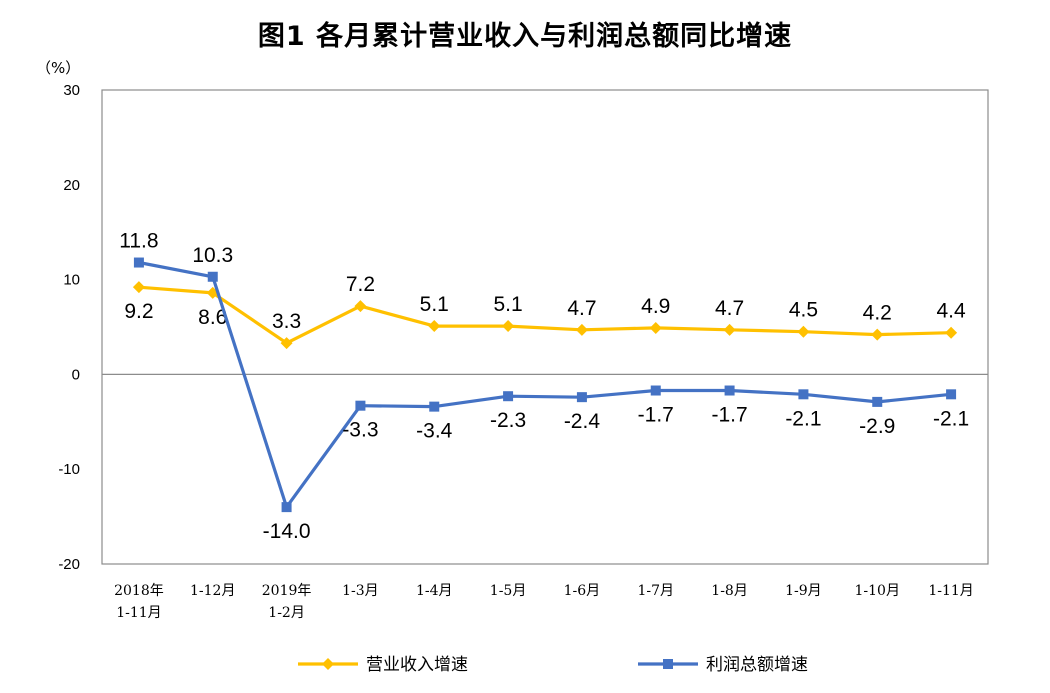 This screenshot has width=1050, height=693. I want to click on data-label: -2.3, so click(508, 420).